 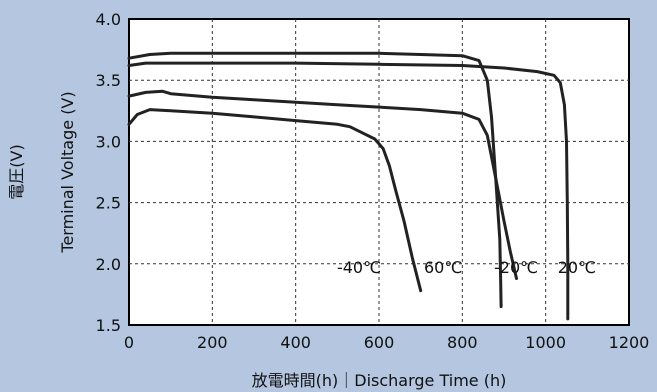 I want to click on x-tick-label: 600, so click(x=379, y=342).